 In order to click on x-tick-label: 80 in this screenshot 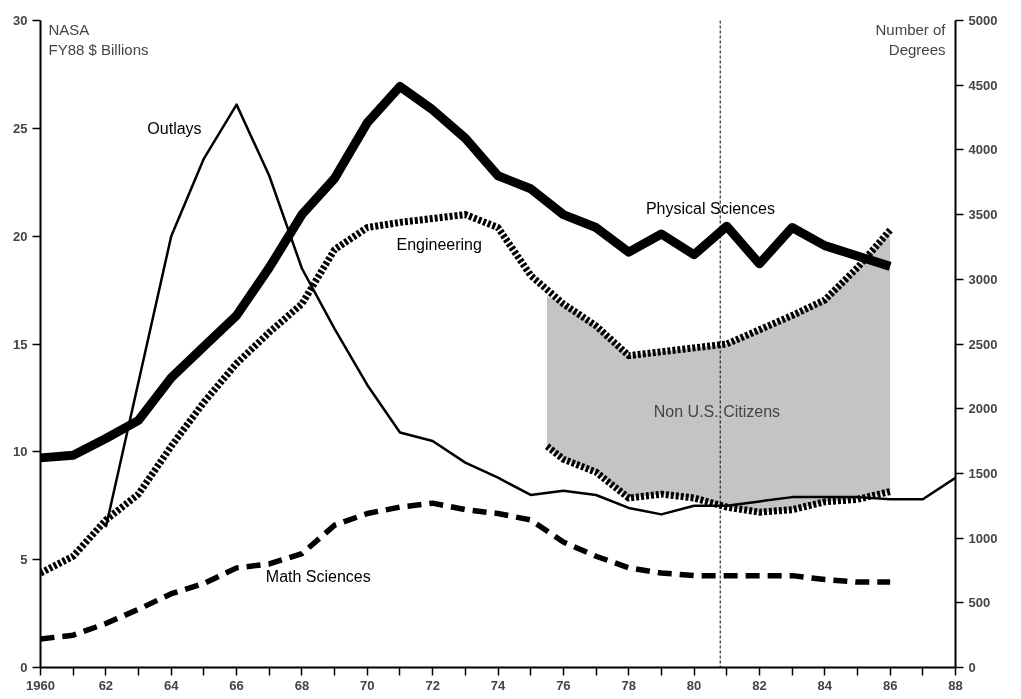, I will do `click(694, 685)`.